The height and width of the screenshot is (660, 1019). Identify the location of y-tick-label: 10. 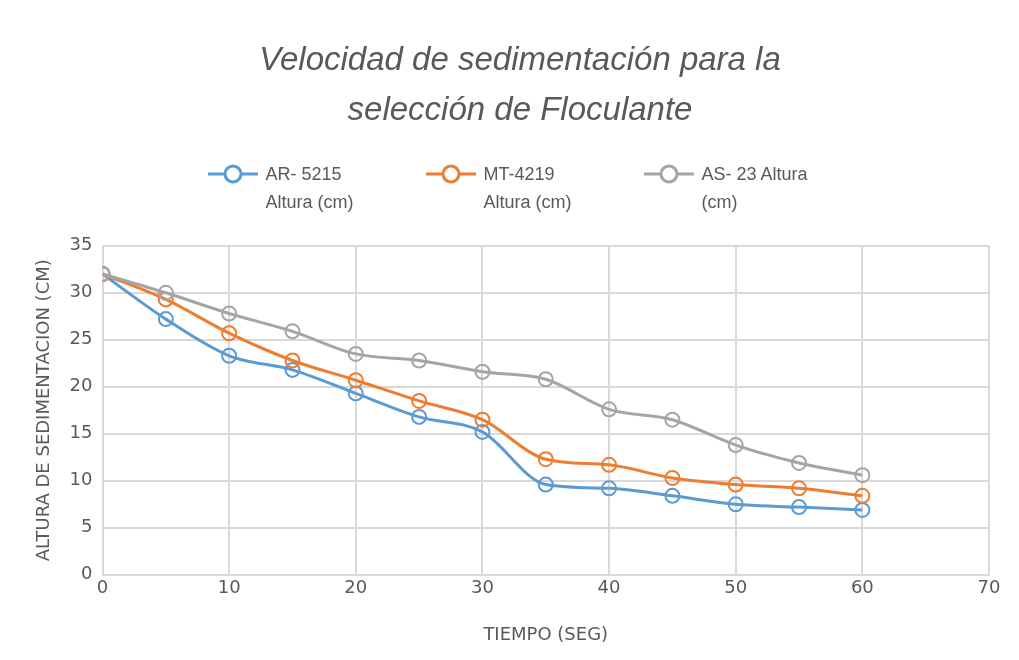
(81, 479).